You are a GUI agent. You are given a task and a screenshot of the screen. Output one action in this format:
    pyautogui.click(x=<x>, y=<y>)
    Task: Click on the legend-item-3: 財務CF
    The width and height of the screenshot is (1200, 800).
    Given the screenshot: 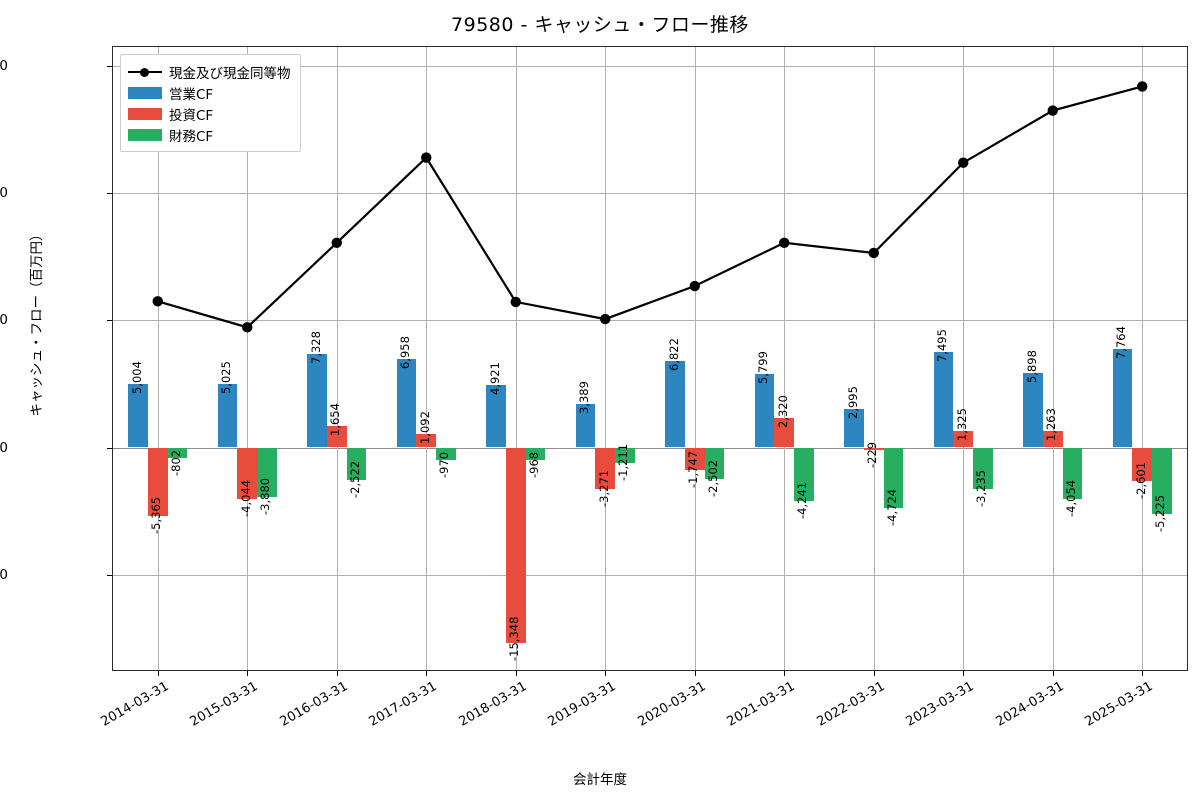 What is the action you would take?
    pyautogui.click(x=209, y=134)
    